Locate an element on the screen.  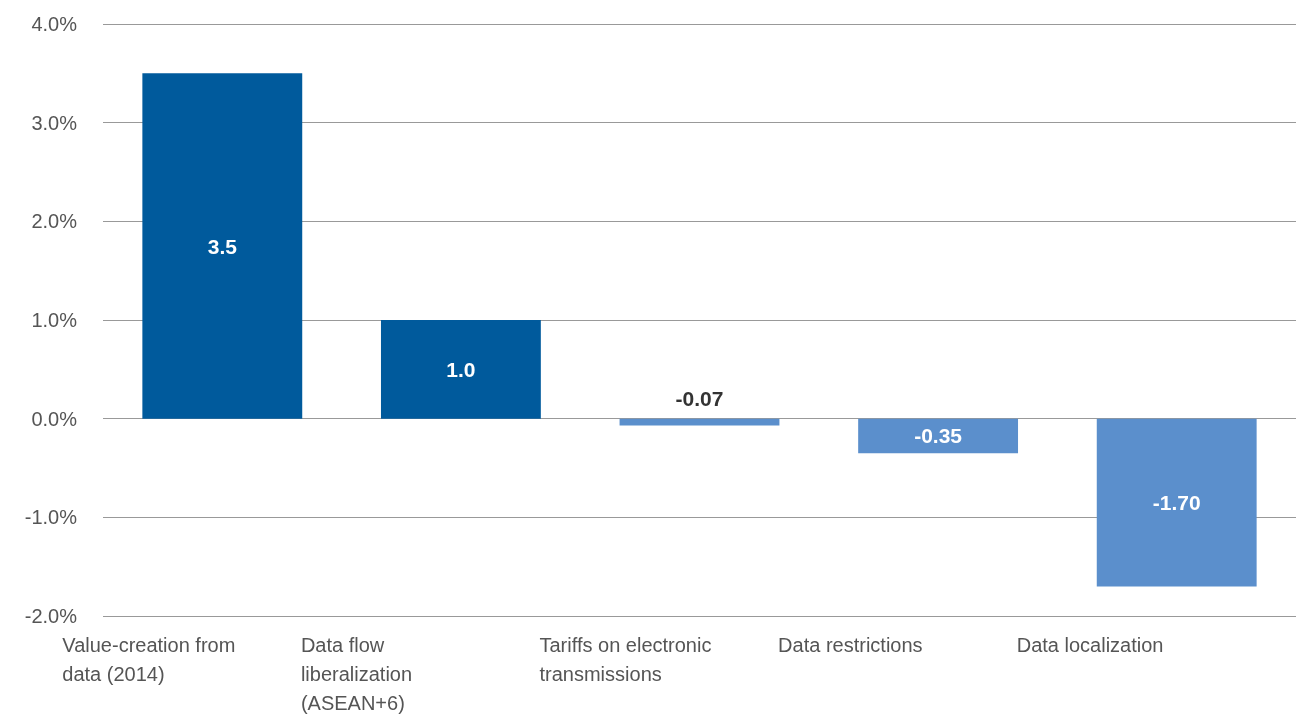
data-label: -0.07 is located at coordinates (699, 398).